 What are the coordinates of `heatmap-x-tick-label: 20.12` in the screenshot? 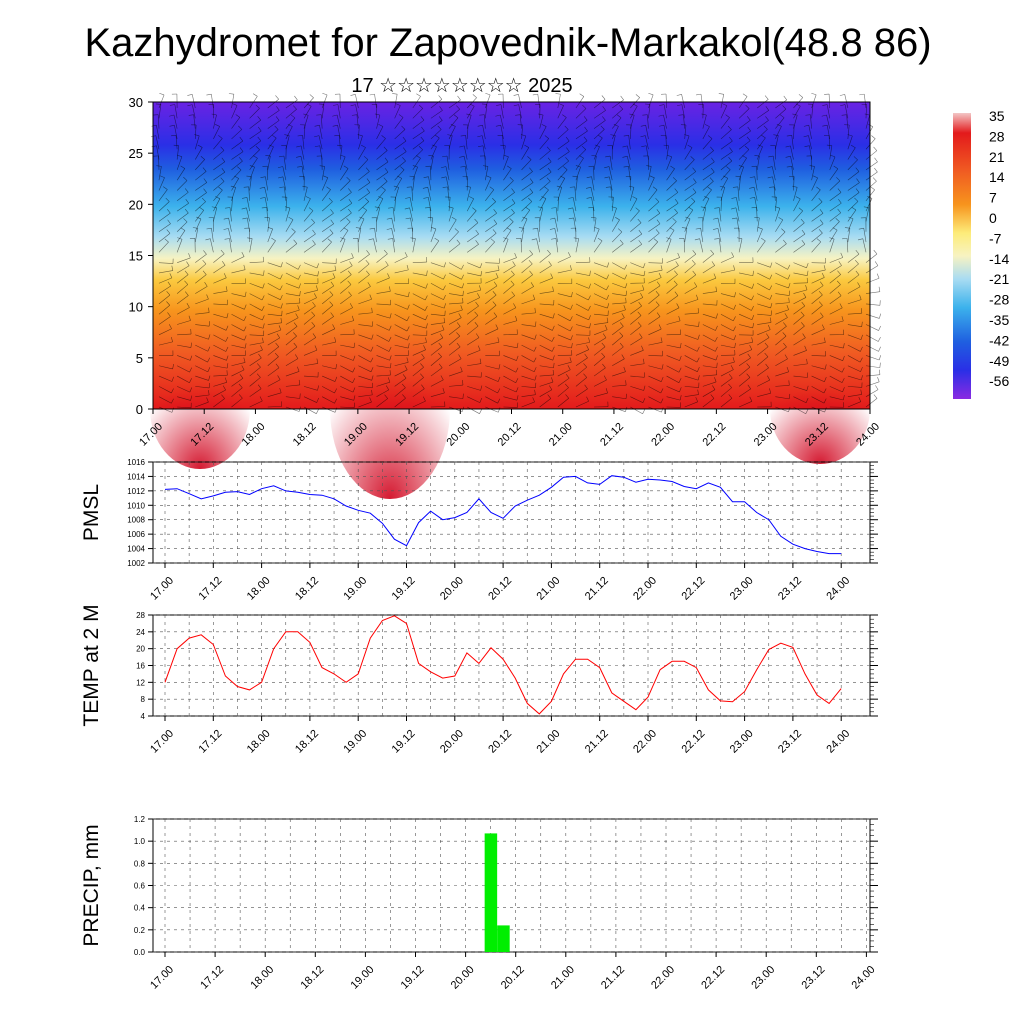 It's located at (510, 435).